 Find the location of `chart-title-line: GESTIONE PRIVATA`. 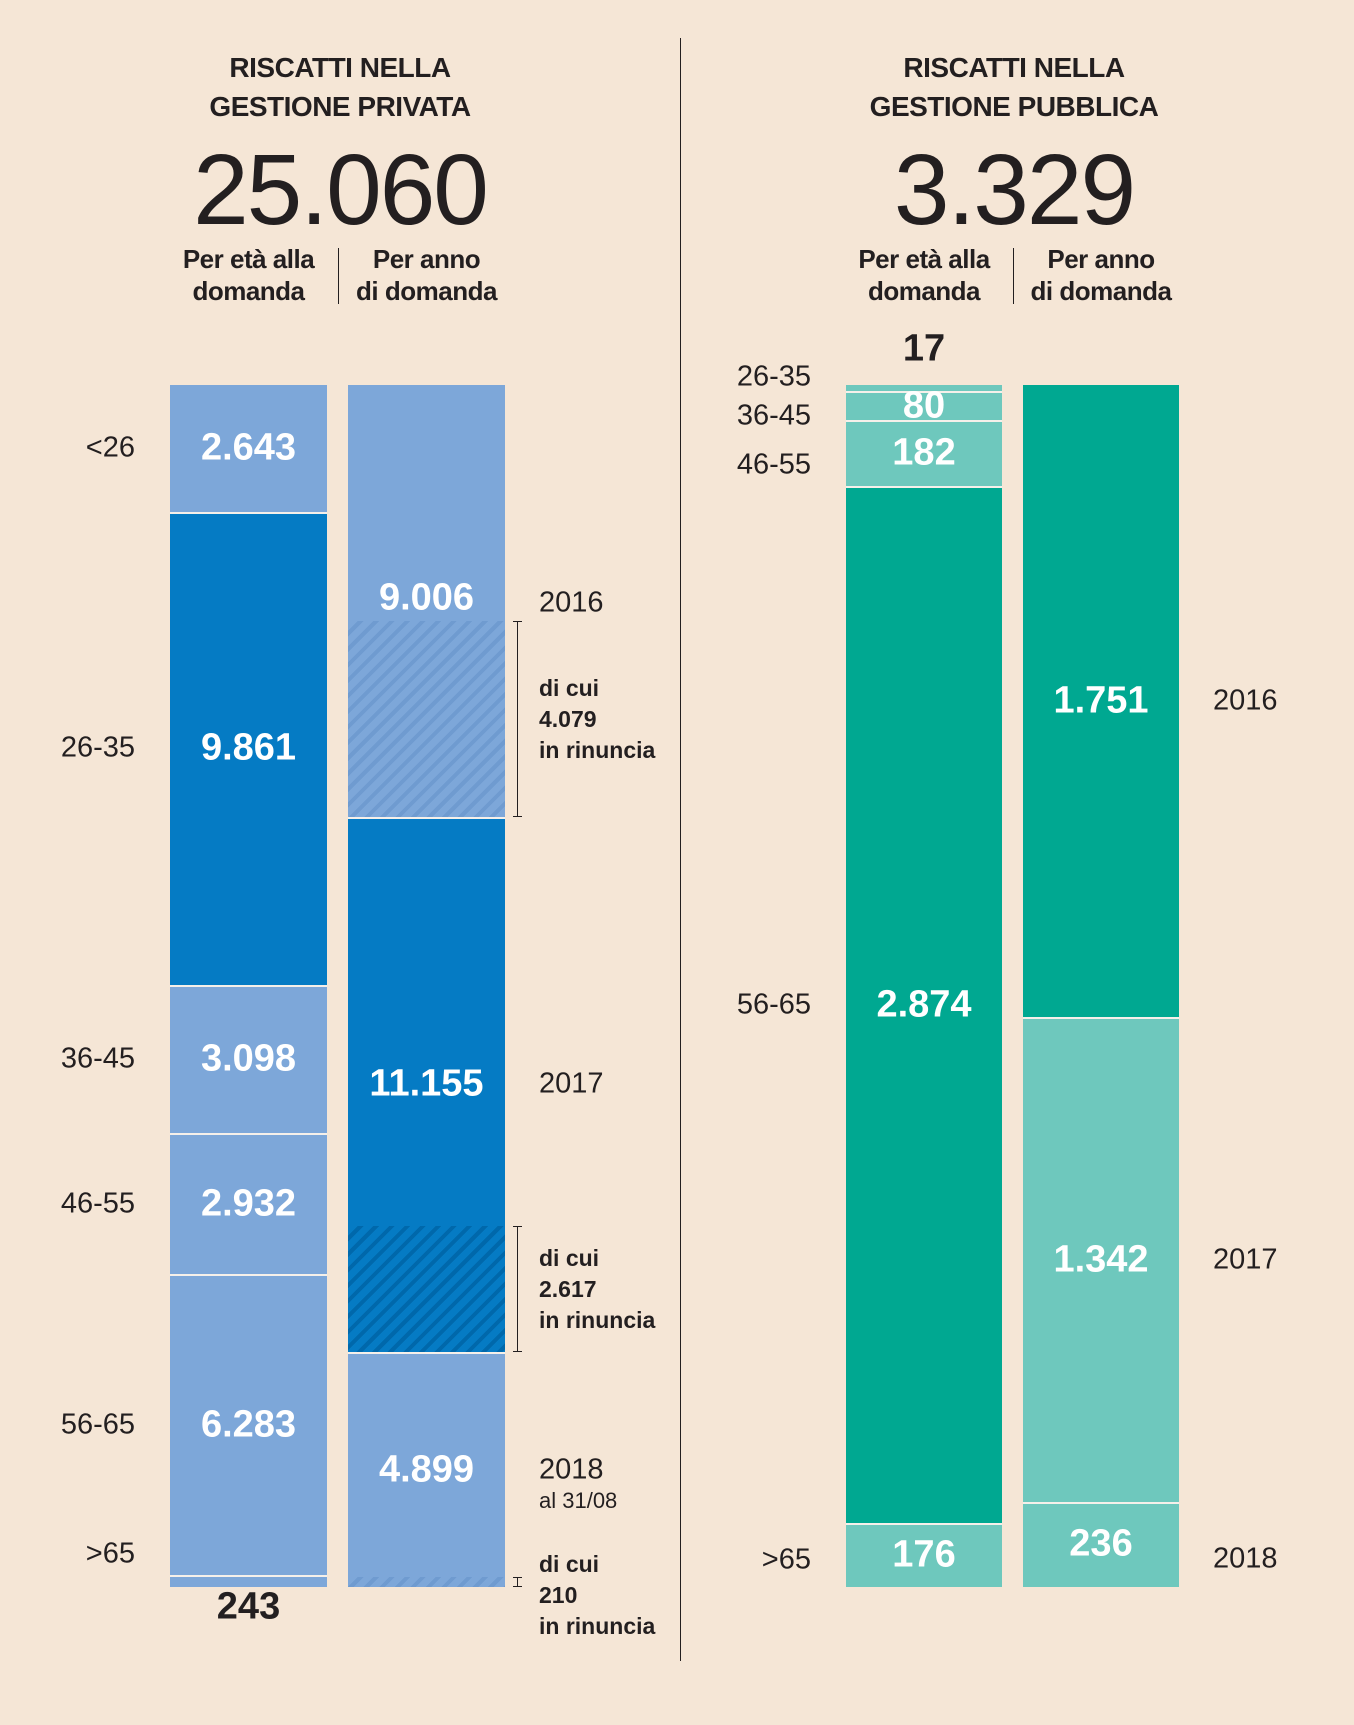

chart-title-line: GESTIONE PRIVATA is located at coordinates (340, 106).